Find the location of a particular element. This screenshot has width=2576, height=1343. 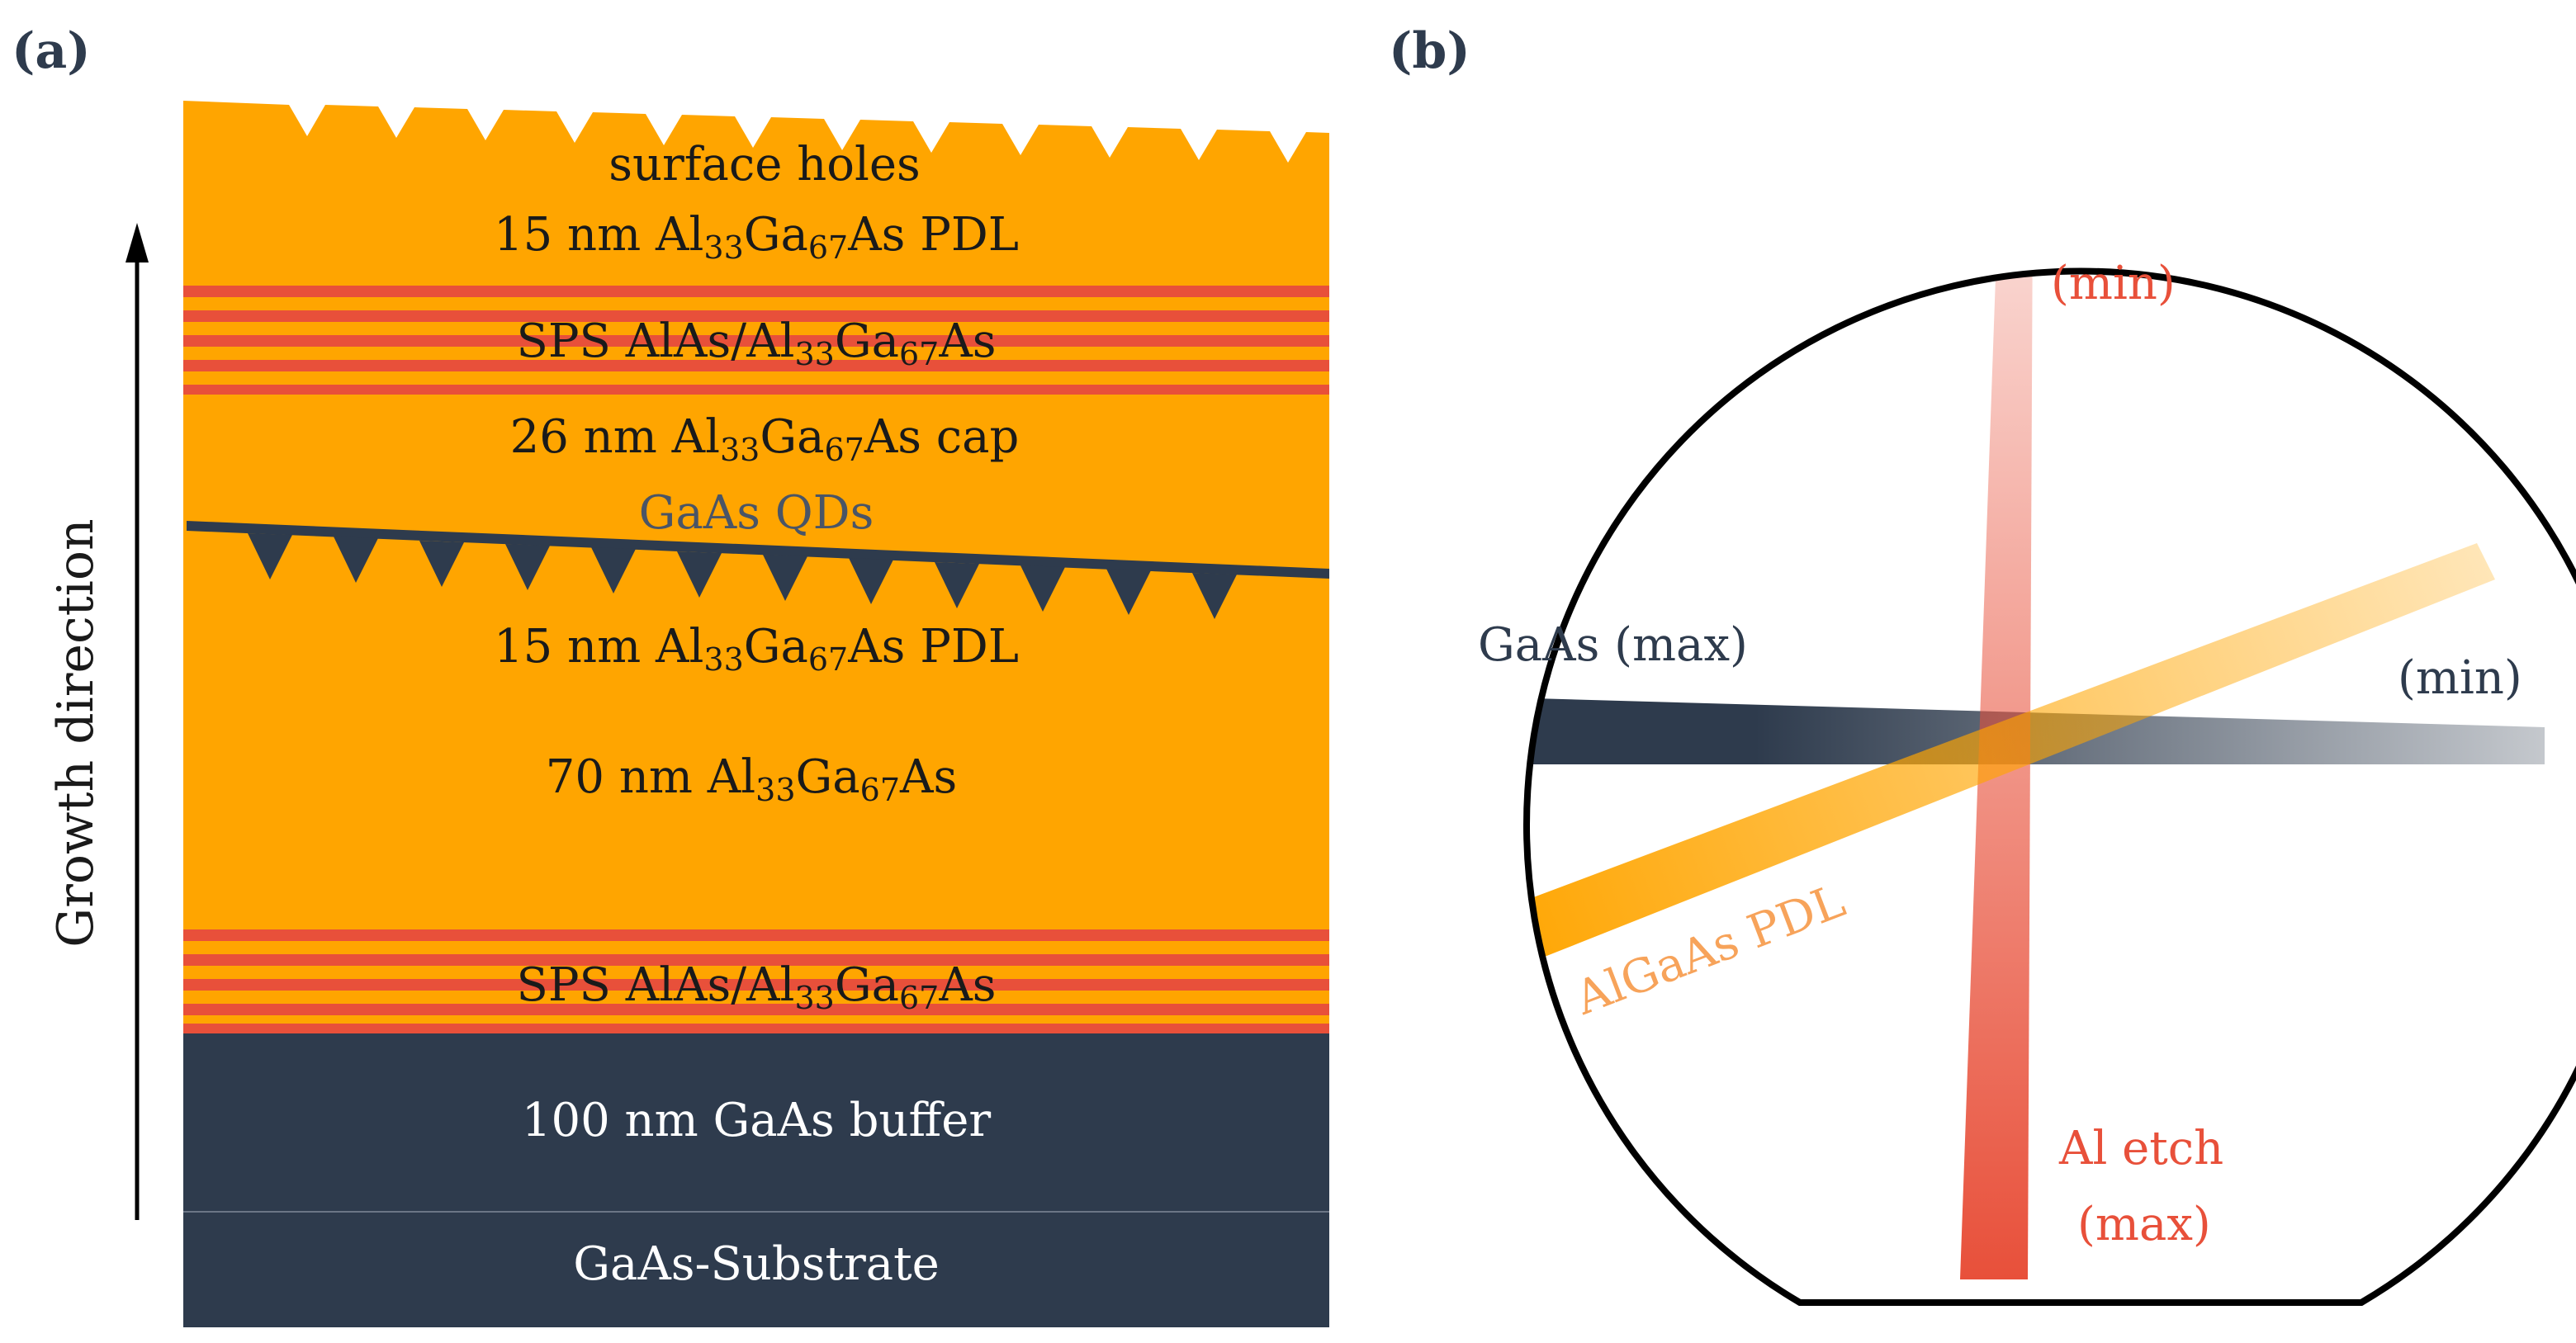

sps-bottom-superlattice is located at coordinates (756, 981).